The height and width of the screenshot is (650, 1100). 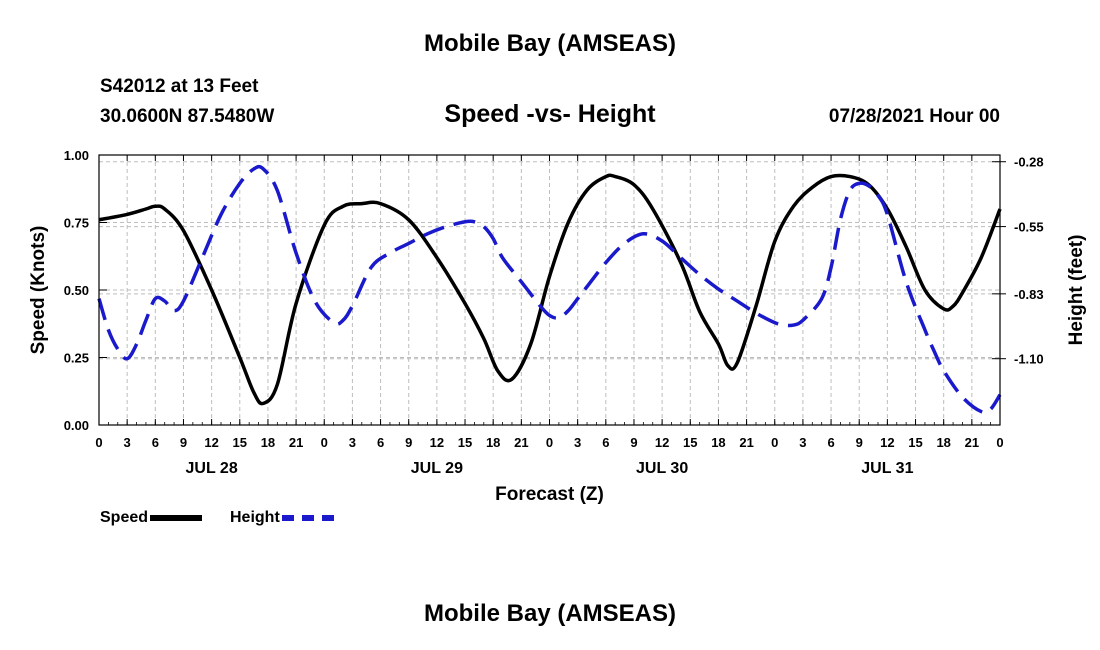 I want to click on station-label: S42012 at 13 Feet, so click(x=179, y=86).